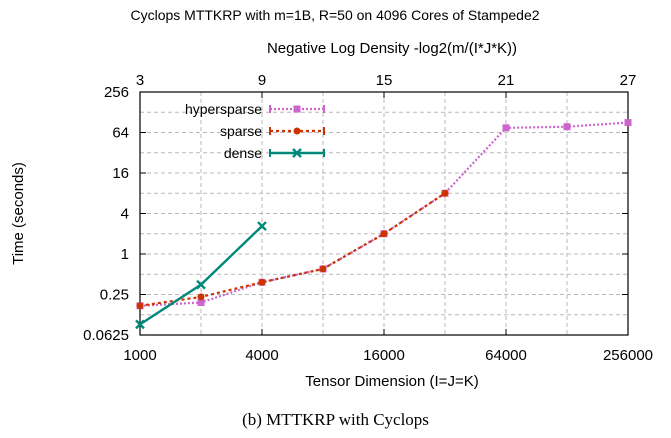  Describe the element at coordinates (392, 48) in the screenshot. I see `x2-axis-label: Negative Log Density -log2(m/(I*J*K))` at that location.